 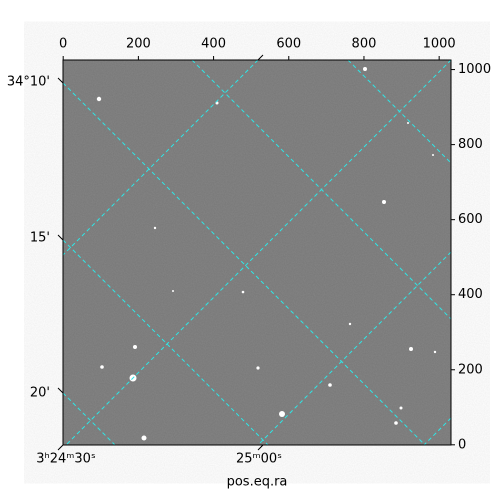 I want to click on x-tick-label: 800, so click(x=364, y=44).